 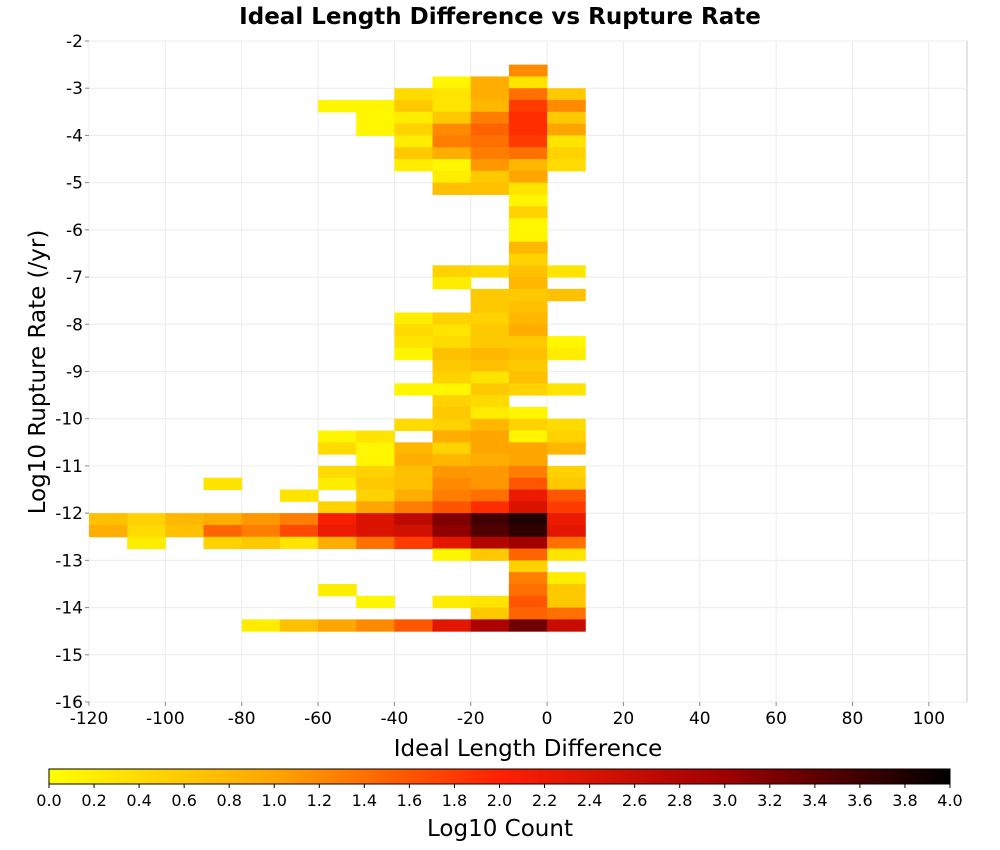 What do you see at coordinates (93, 800) in the screenshot?
I see `colorbar-tick-label: 0.2` at bounding box center [93, 800].